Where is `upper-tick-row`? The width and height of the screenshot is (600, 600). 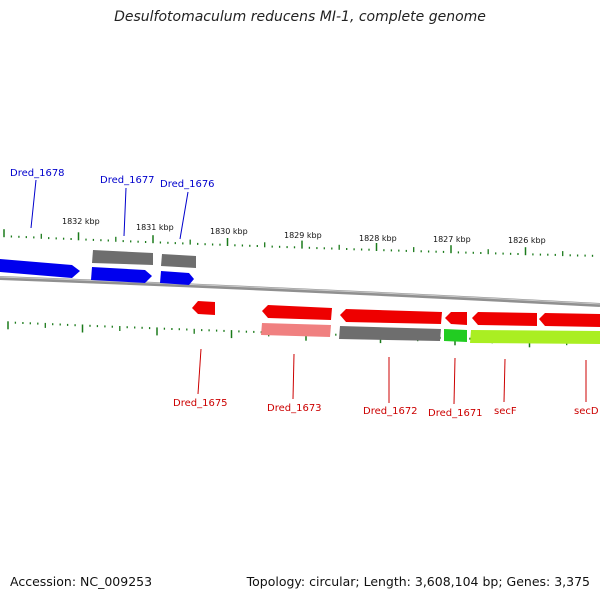
upper-tick-row is located at coordinates (298, 243).